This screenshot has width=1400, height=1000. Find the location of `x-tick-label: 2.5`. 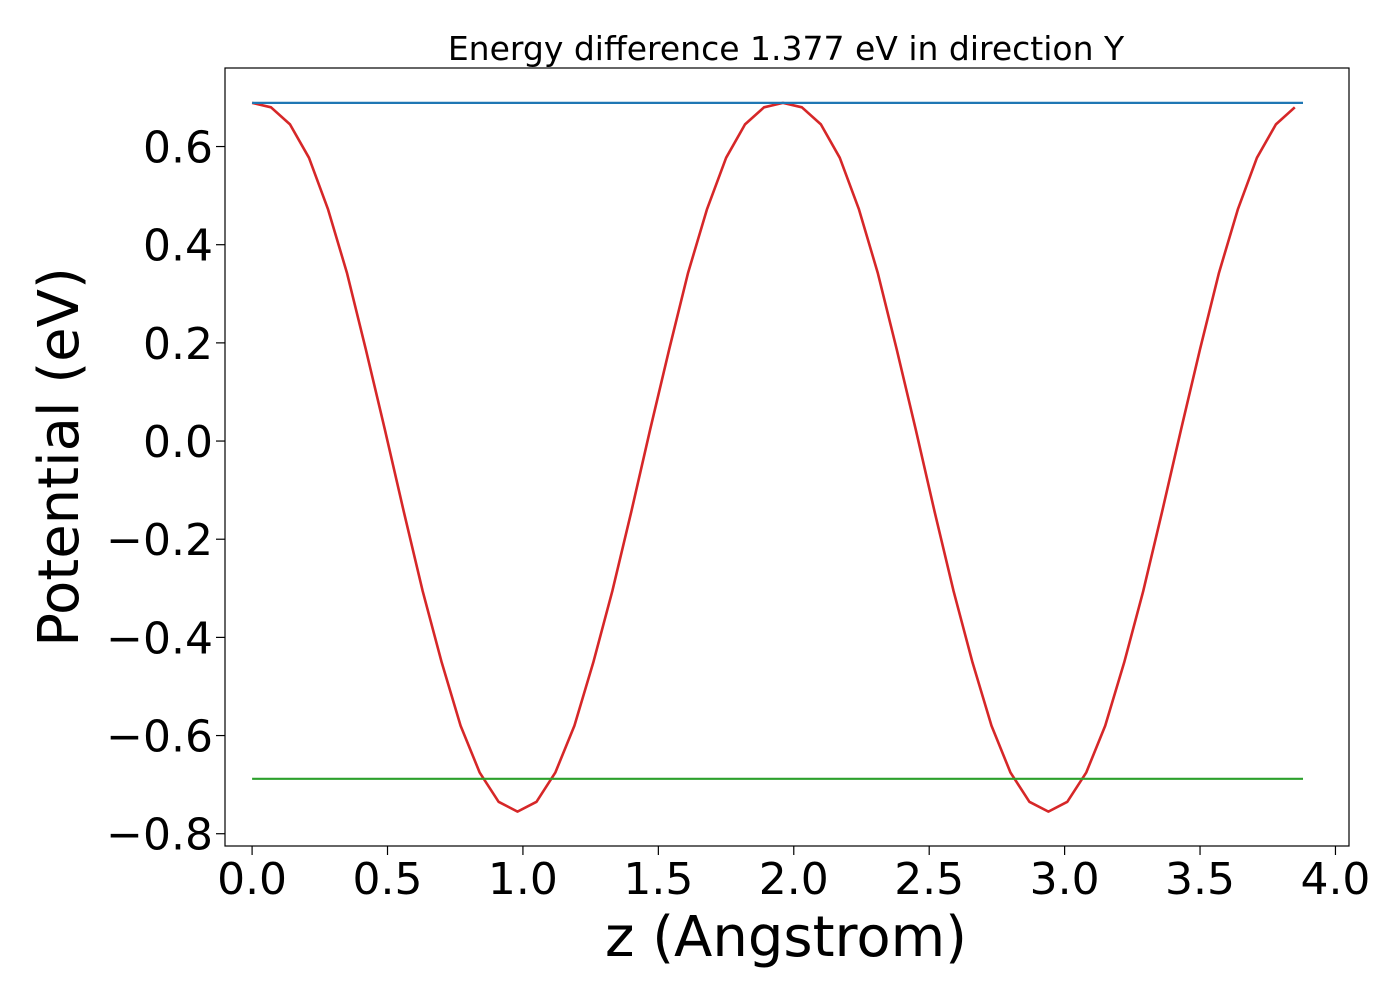

x-tick-label: 2.5 is located at coordinates (929, 879).